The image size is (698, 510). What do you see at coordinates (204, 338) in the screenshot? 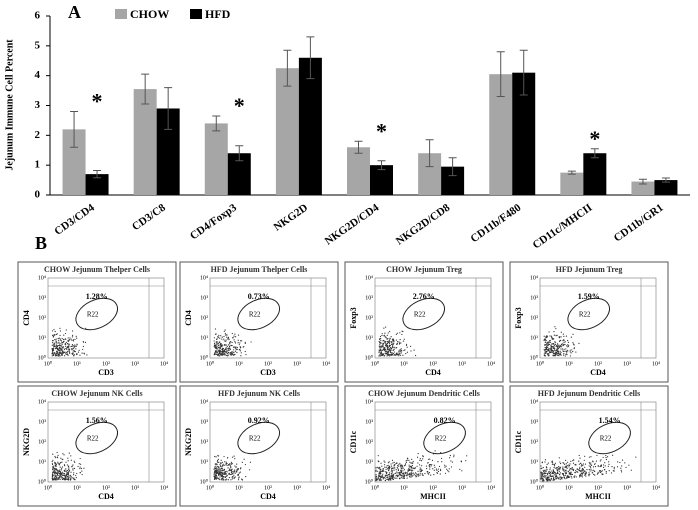
I see `y-tick-label: 10¹` at bounding box center [204, 338].